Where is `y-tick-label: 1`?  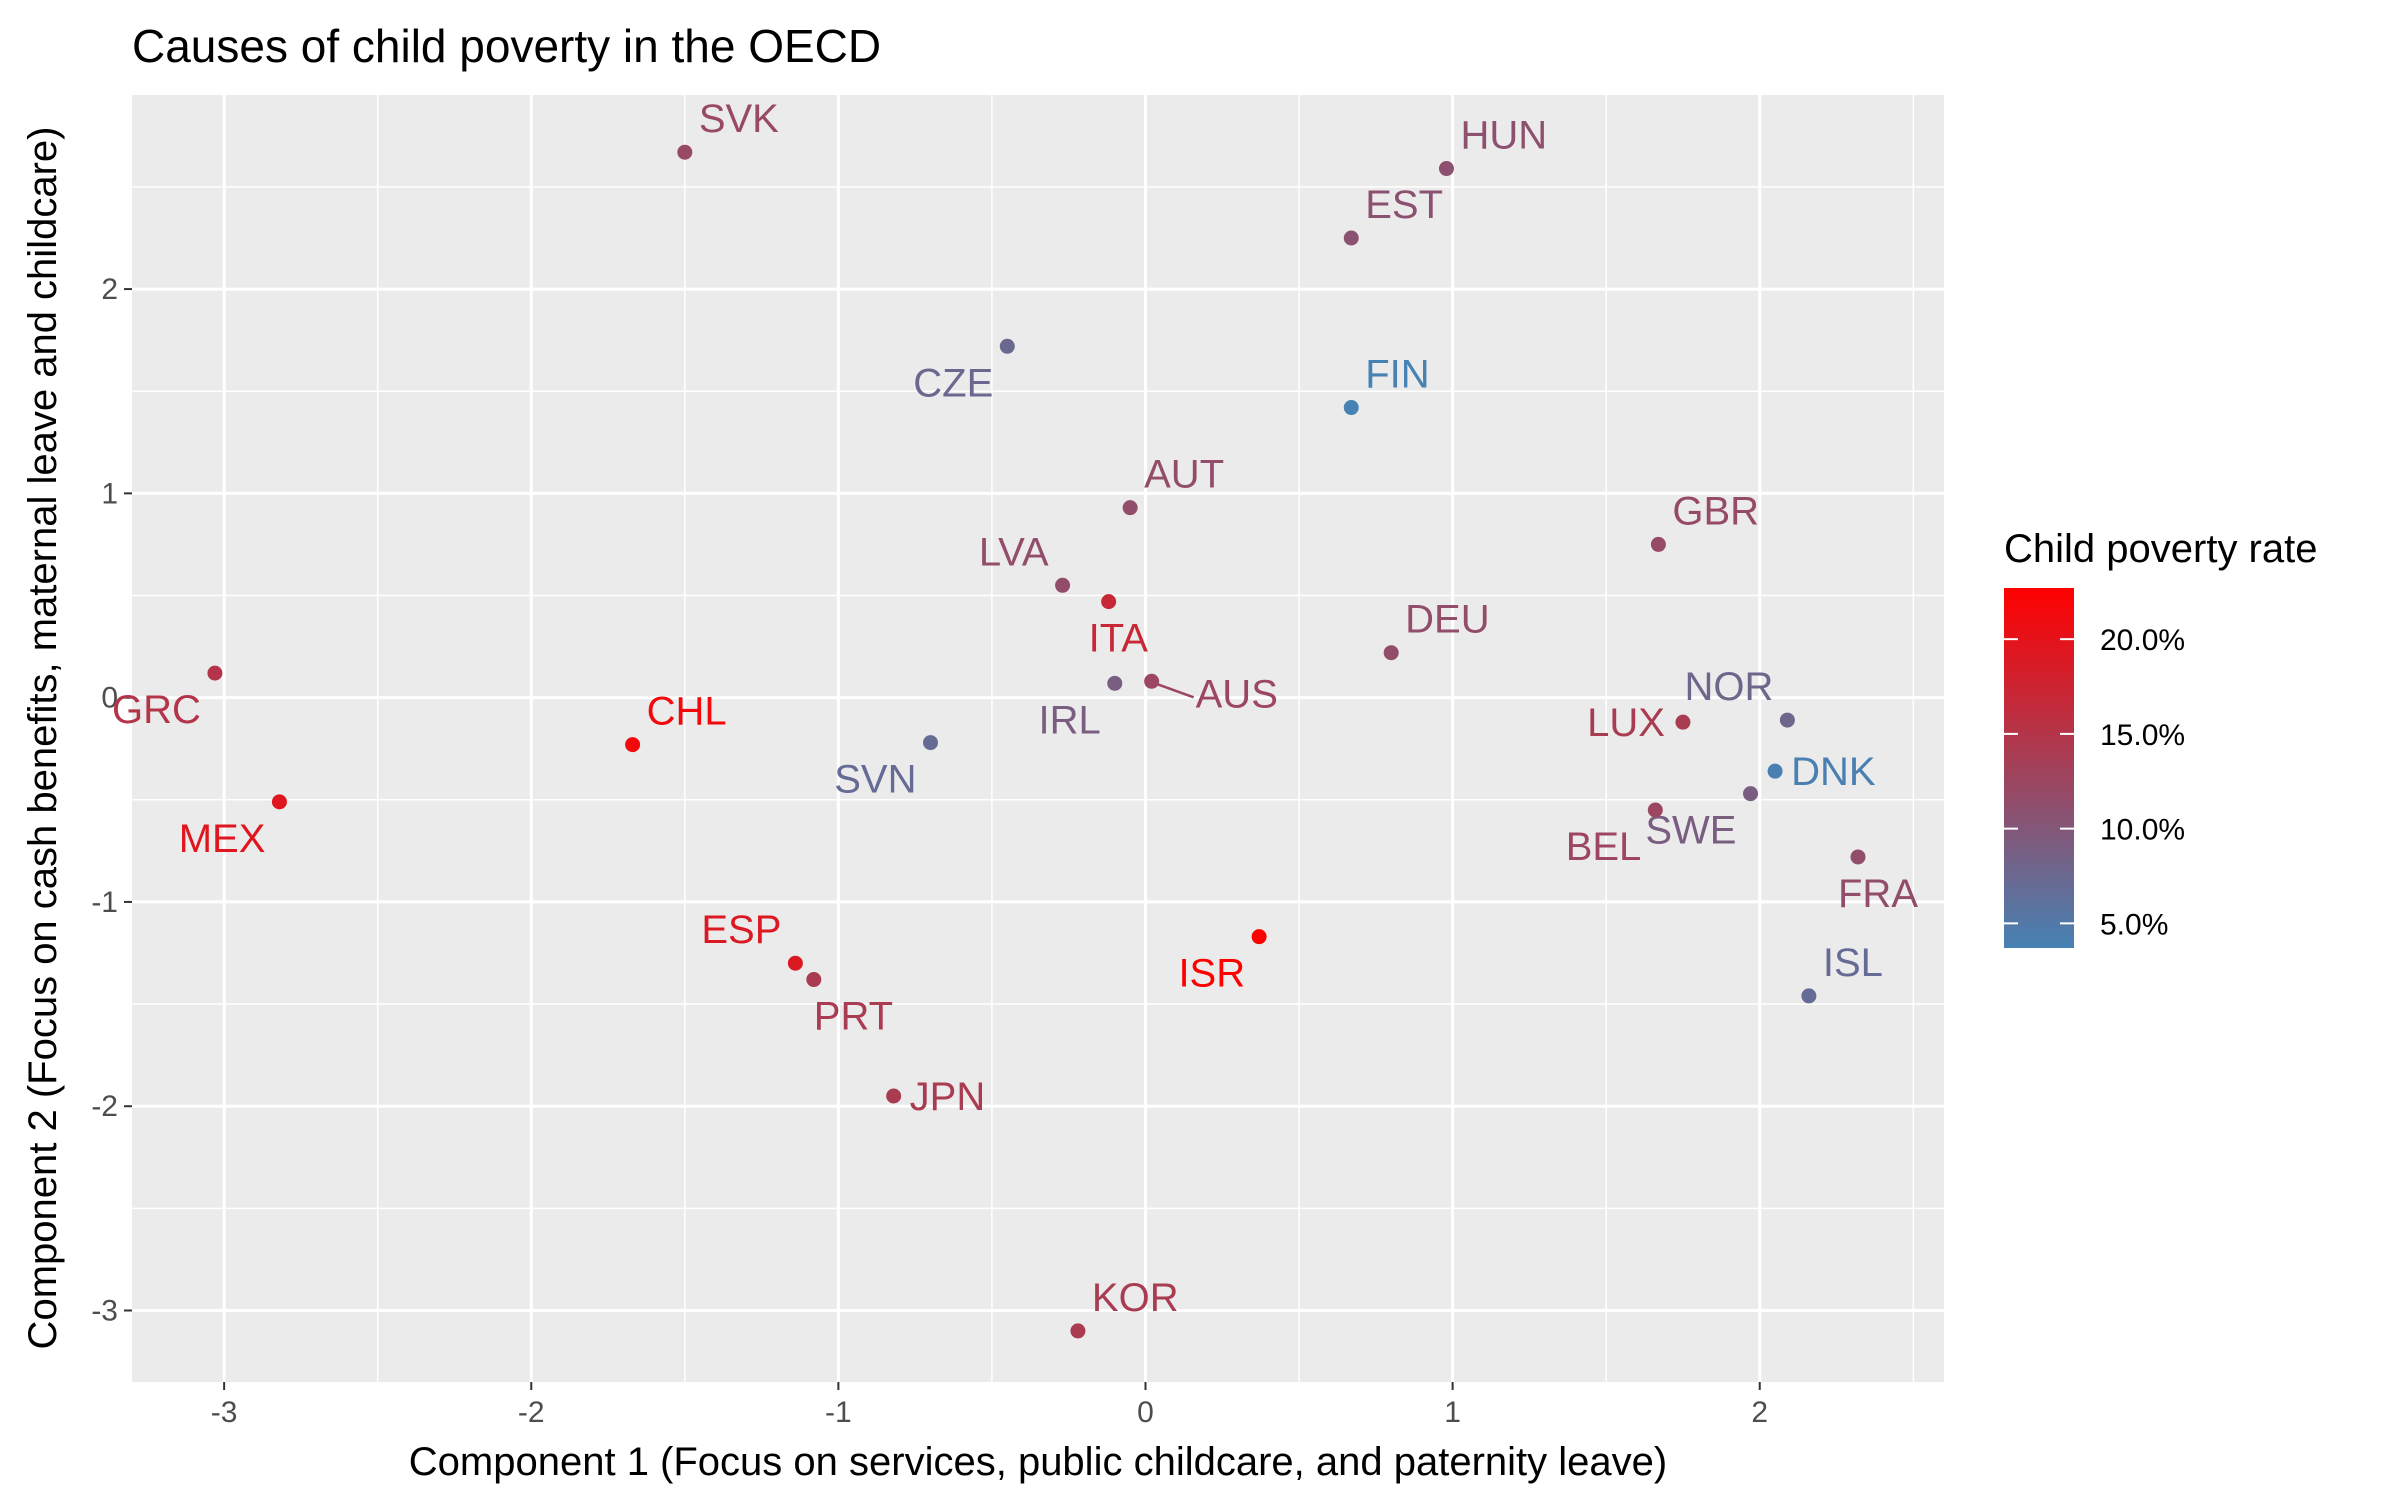
y-tick-label: 1 is located at coordinates (109, 493).